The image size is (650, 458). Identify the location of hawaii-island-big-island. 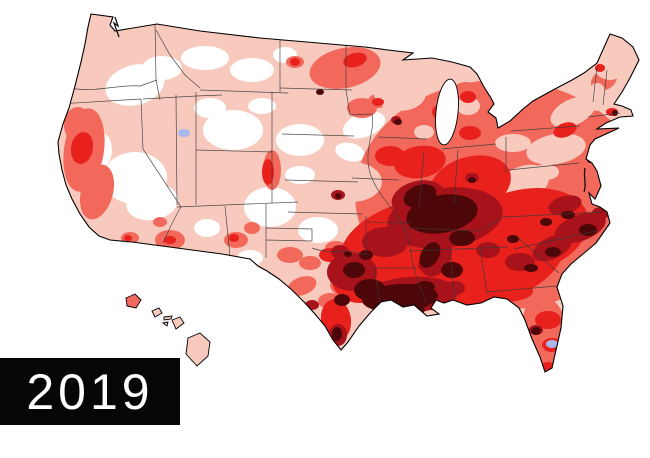
(198, 349).